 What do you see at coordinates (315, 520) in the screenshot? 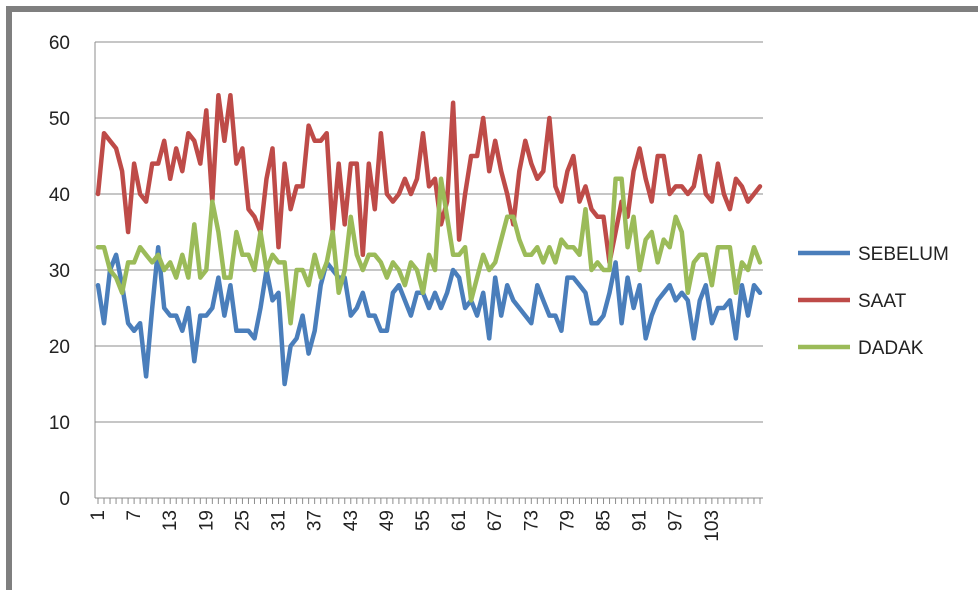
I see `x-tick-label: 37` at bounding box center [315, 520].